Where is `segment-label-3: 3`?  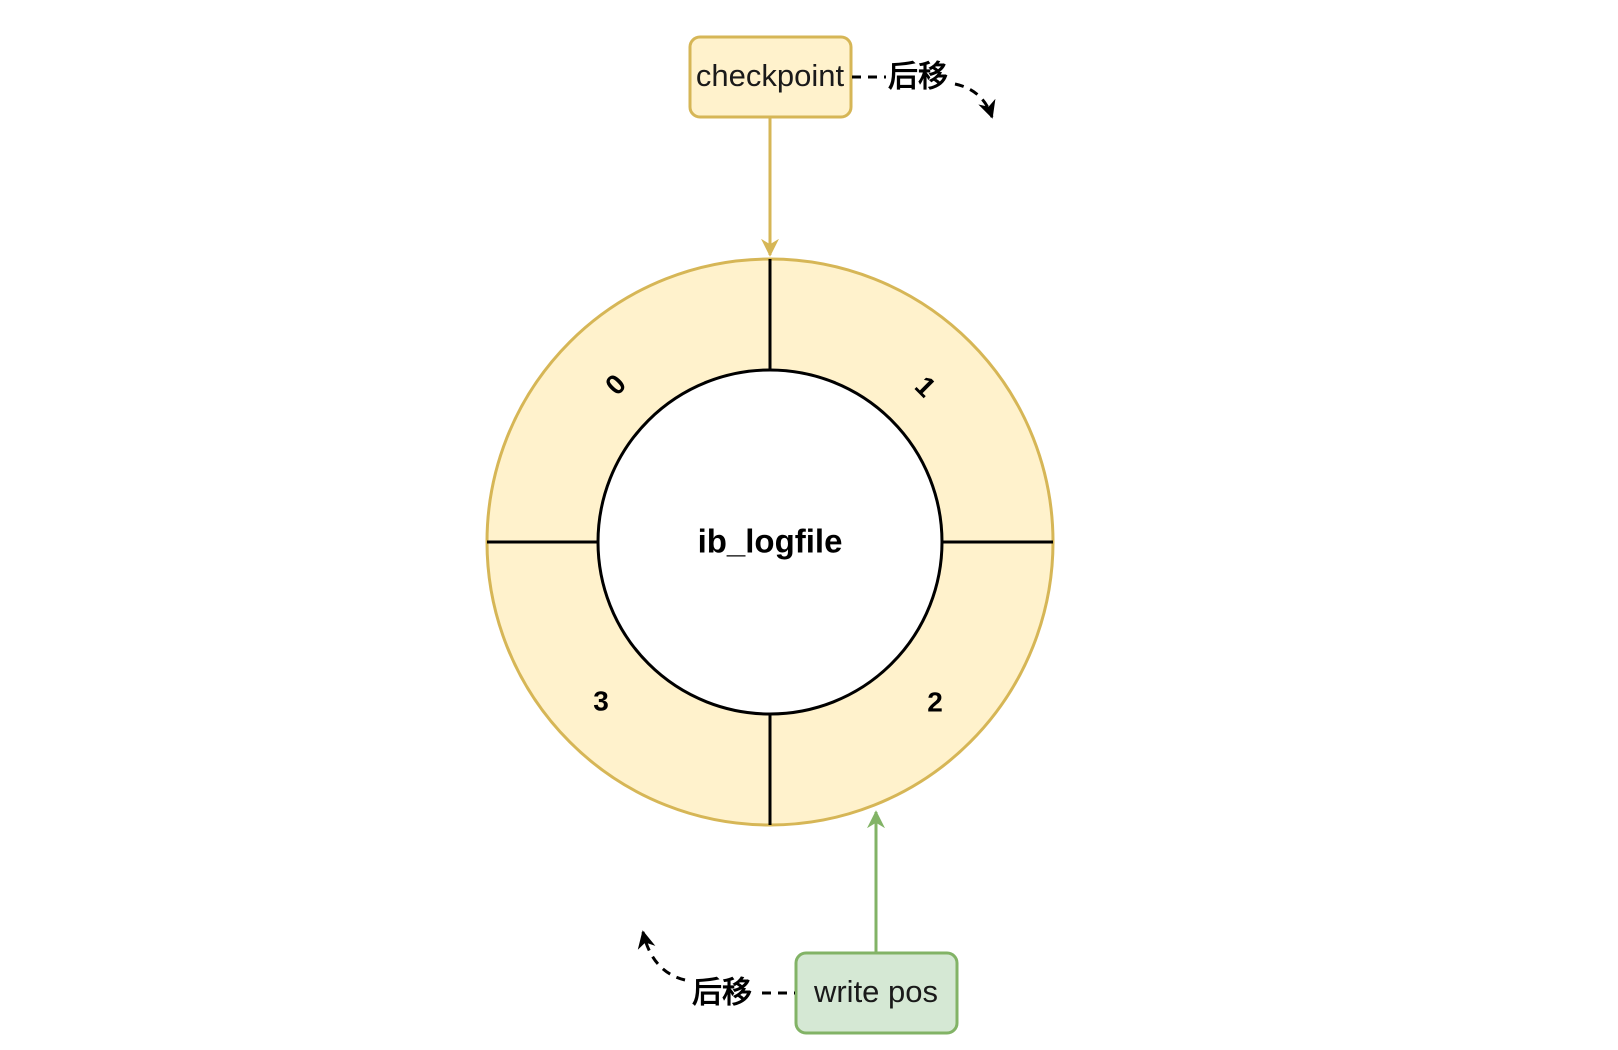
segment-label-3: 3 is located at coordinates (601, 700).